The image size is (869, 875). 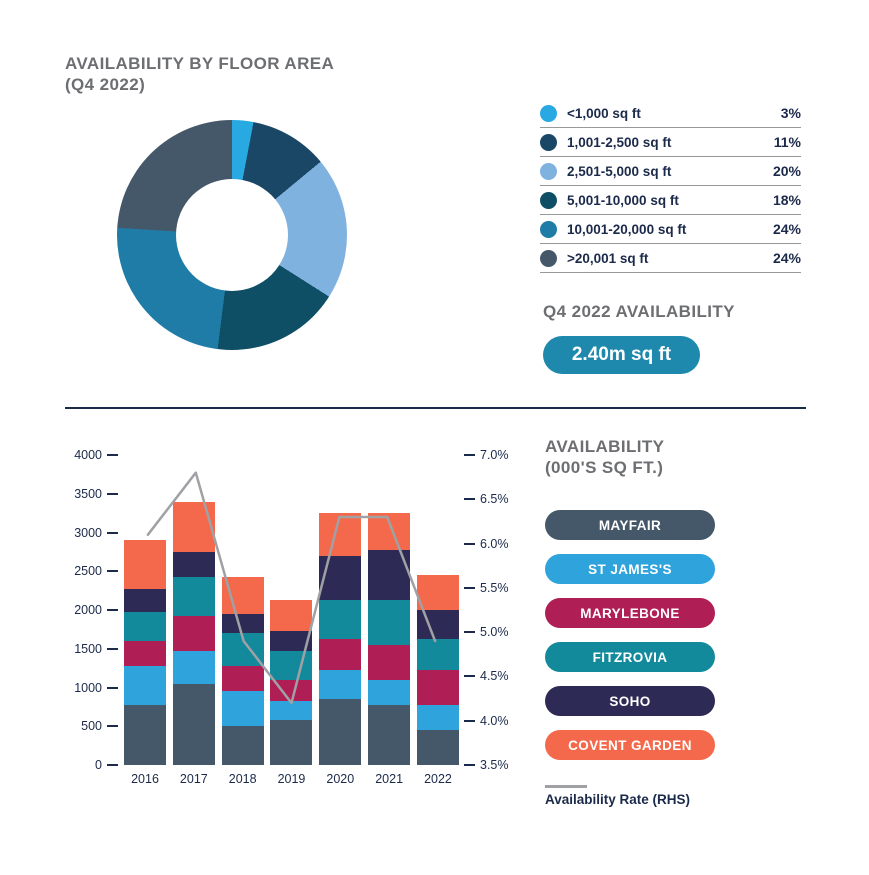 What do you see at coordinates (340, 779) in the screenshot?
I see `x-axis-label: 2020` at bounding box center [340, 779].